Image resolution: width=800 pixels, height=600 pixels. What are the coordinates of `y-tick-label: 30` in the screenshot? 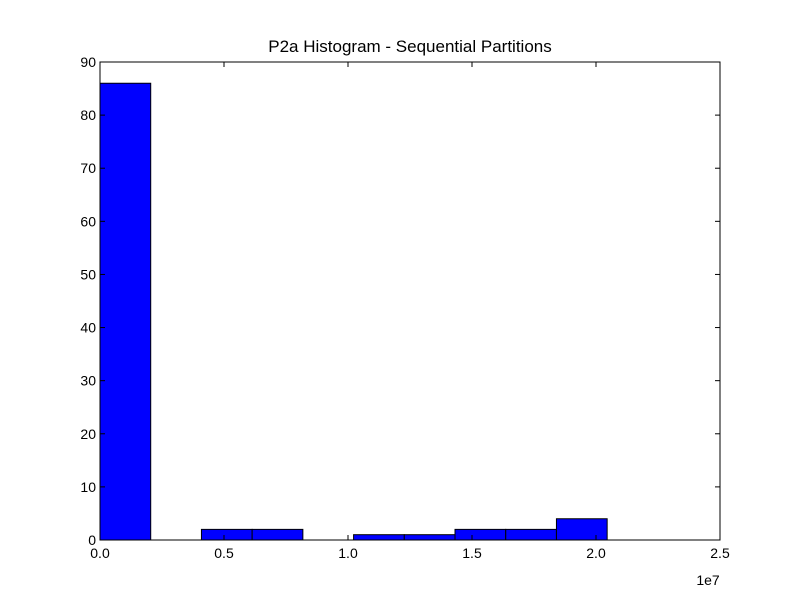 It's located at (88, 381).